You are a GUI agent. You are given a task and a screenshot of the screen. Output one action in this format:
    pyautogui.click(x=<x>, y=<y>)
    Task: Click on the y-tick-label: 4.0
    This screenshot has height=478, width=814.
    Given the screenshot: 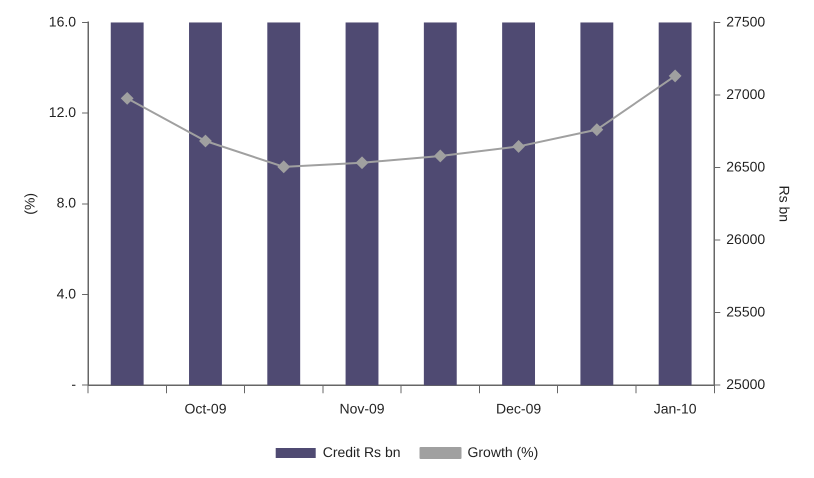 What is the action you would take?
    pyautogui.click(x=66, y=293)
    